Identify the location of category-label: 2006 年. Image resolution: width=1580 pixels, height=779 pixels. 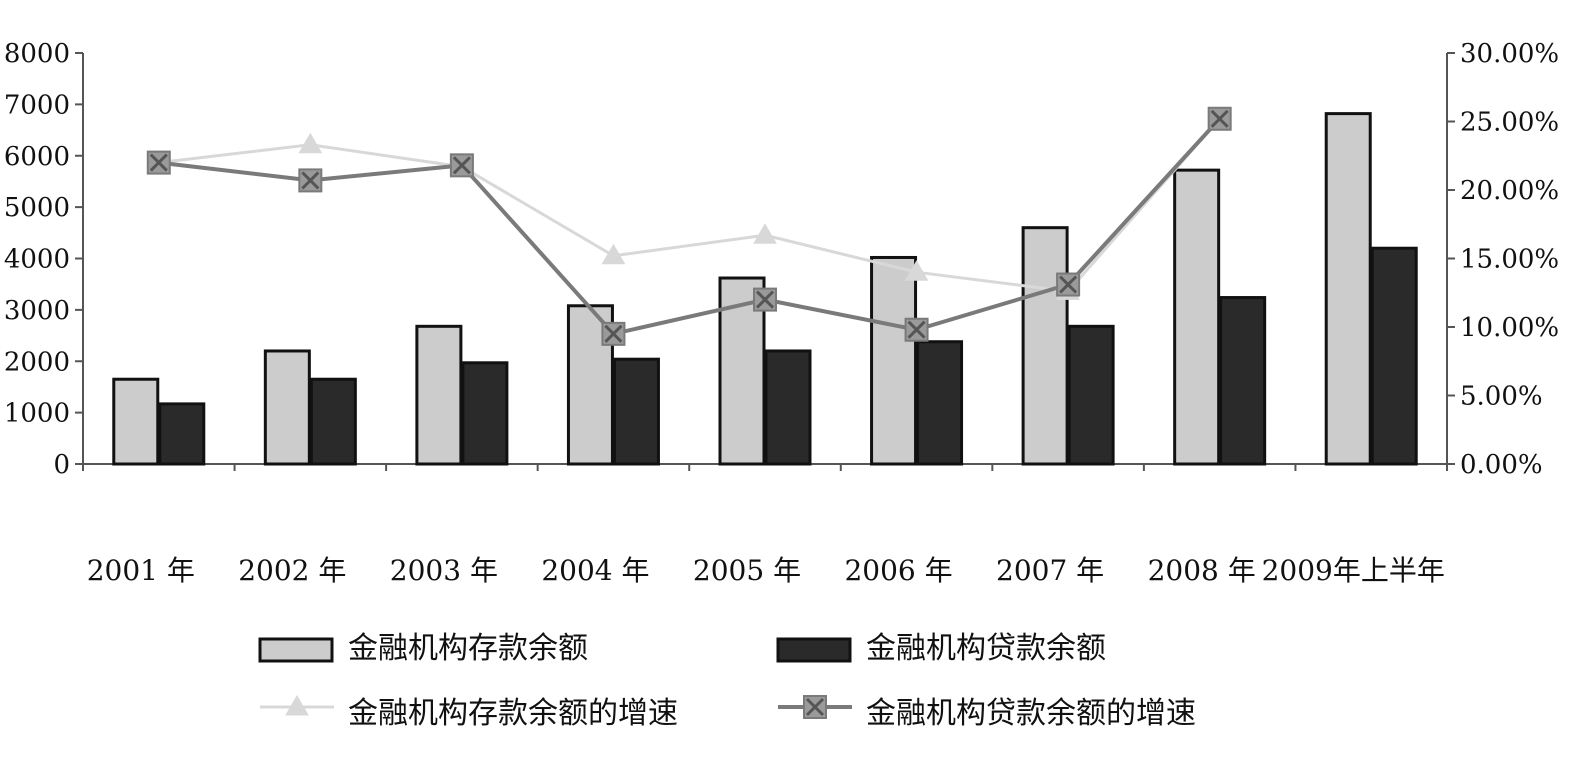
(898, 570).